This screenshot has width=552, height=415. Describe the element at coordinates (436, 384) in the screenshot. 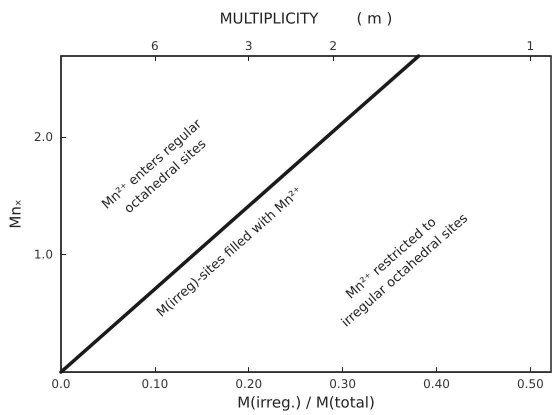

I see `x-tick-label: 0.40` at that location.